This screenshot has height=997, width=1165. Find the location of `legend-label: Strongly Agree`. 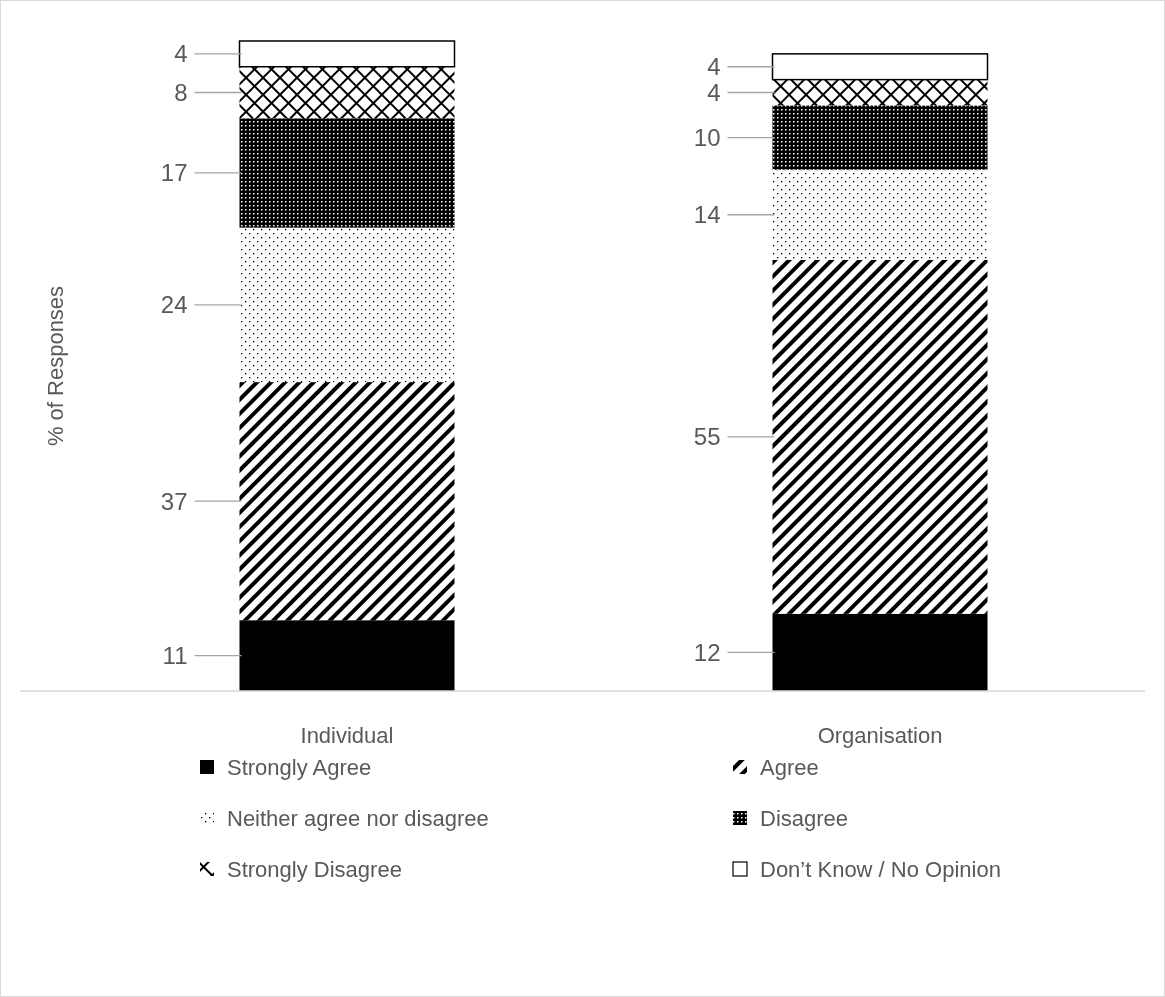

legend-label: Strongly Agree is located at coordinates (299, 767).